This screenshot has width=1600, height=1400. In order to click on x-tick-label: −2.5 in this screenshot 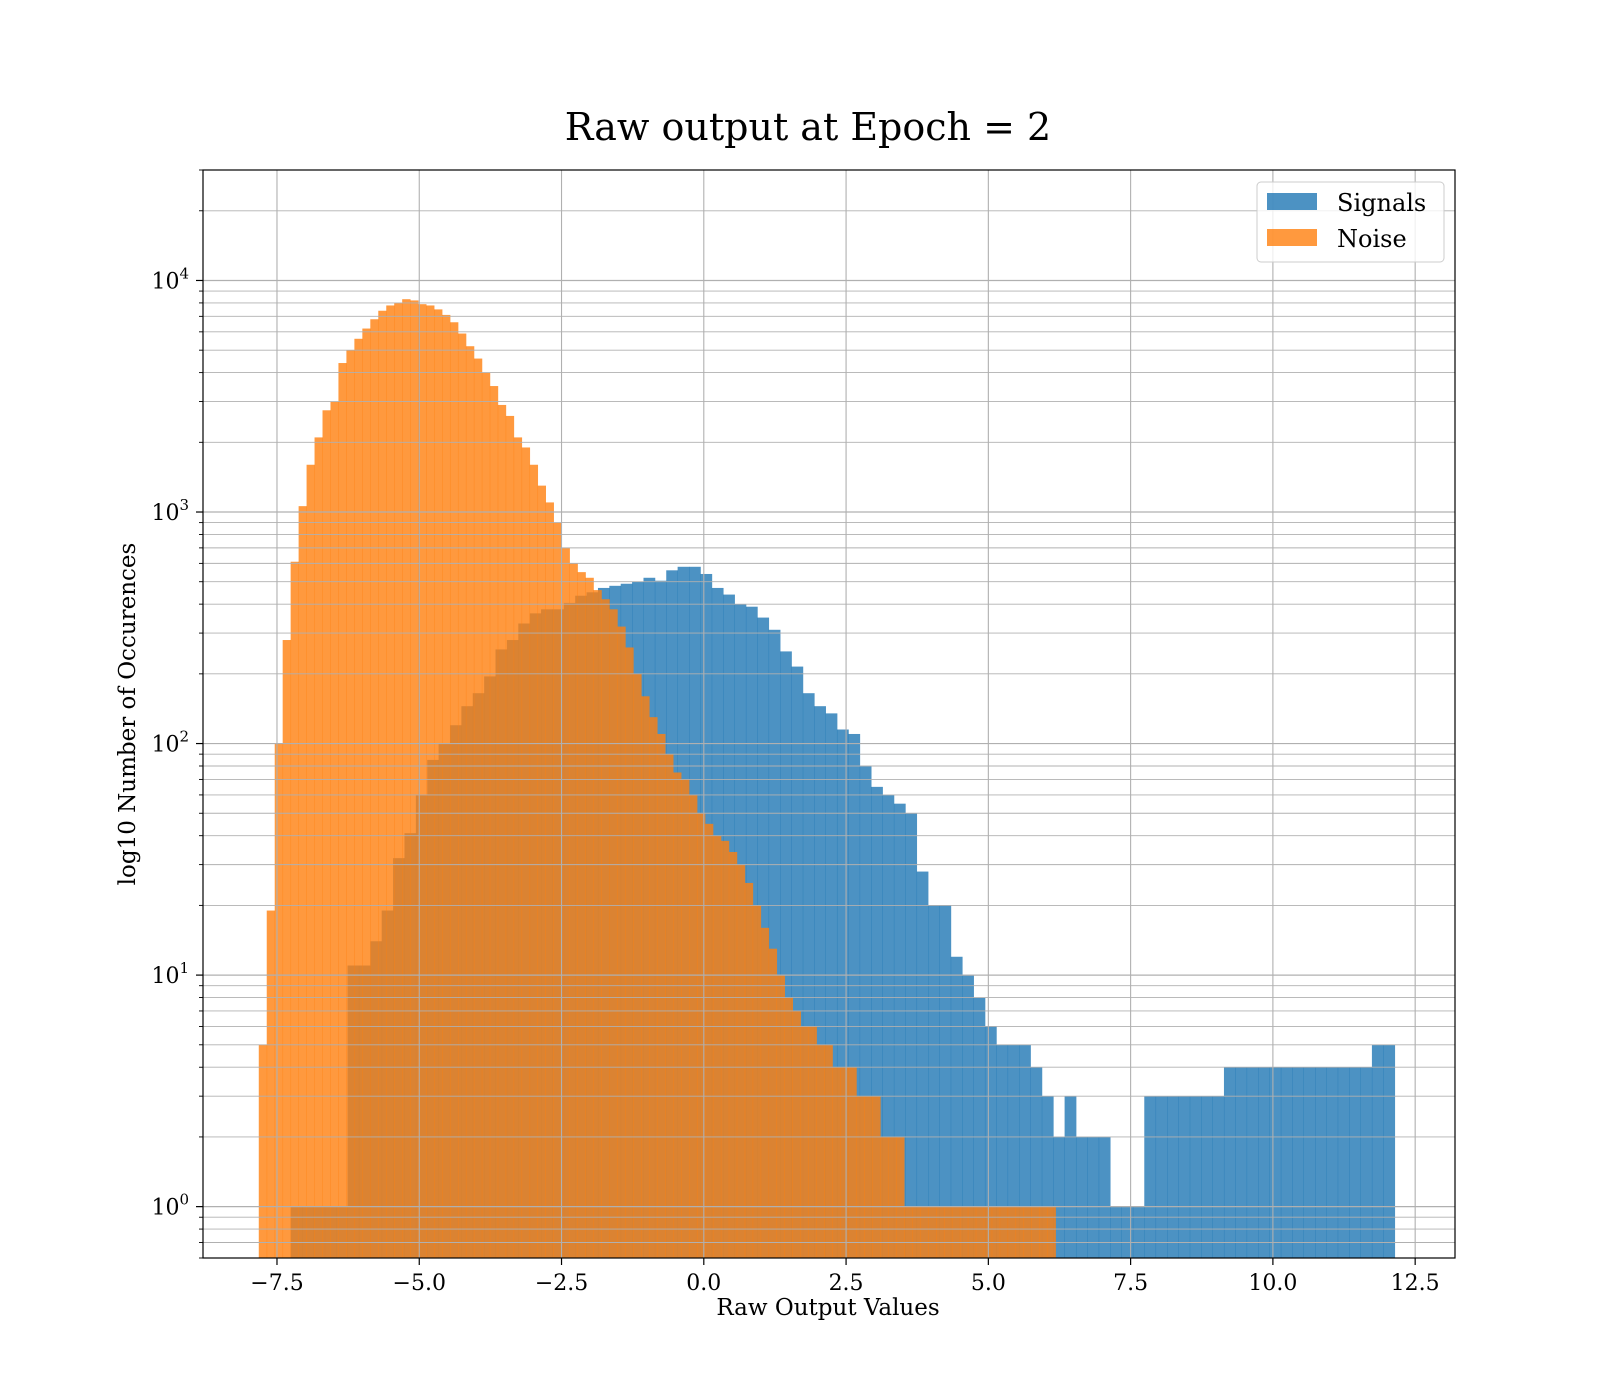, I will do `click(561, 1283)`.